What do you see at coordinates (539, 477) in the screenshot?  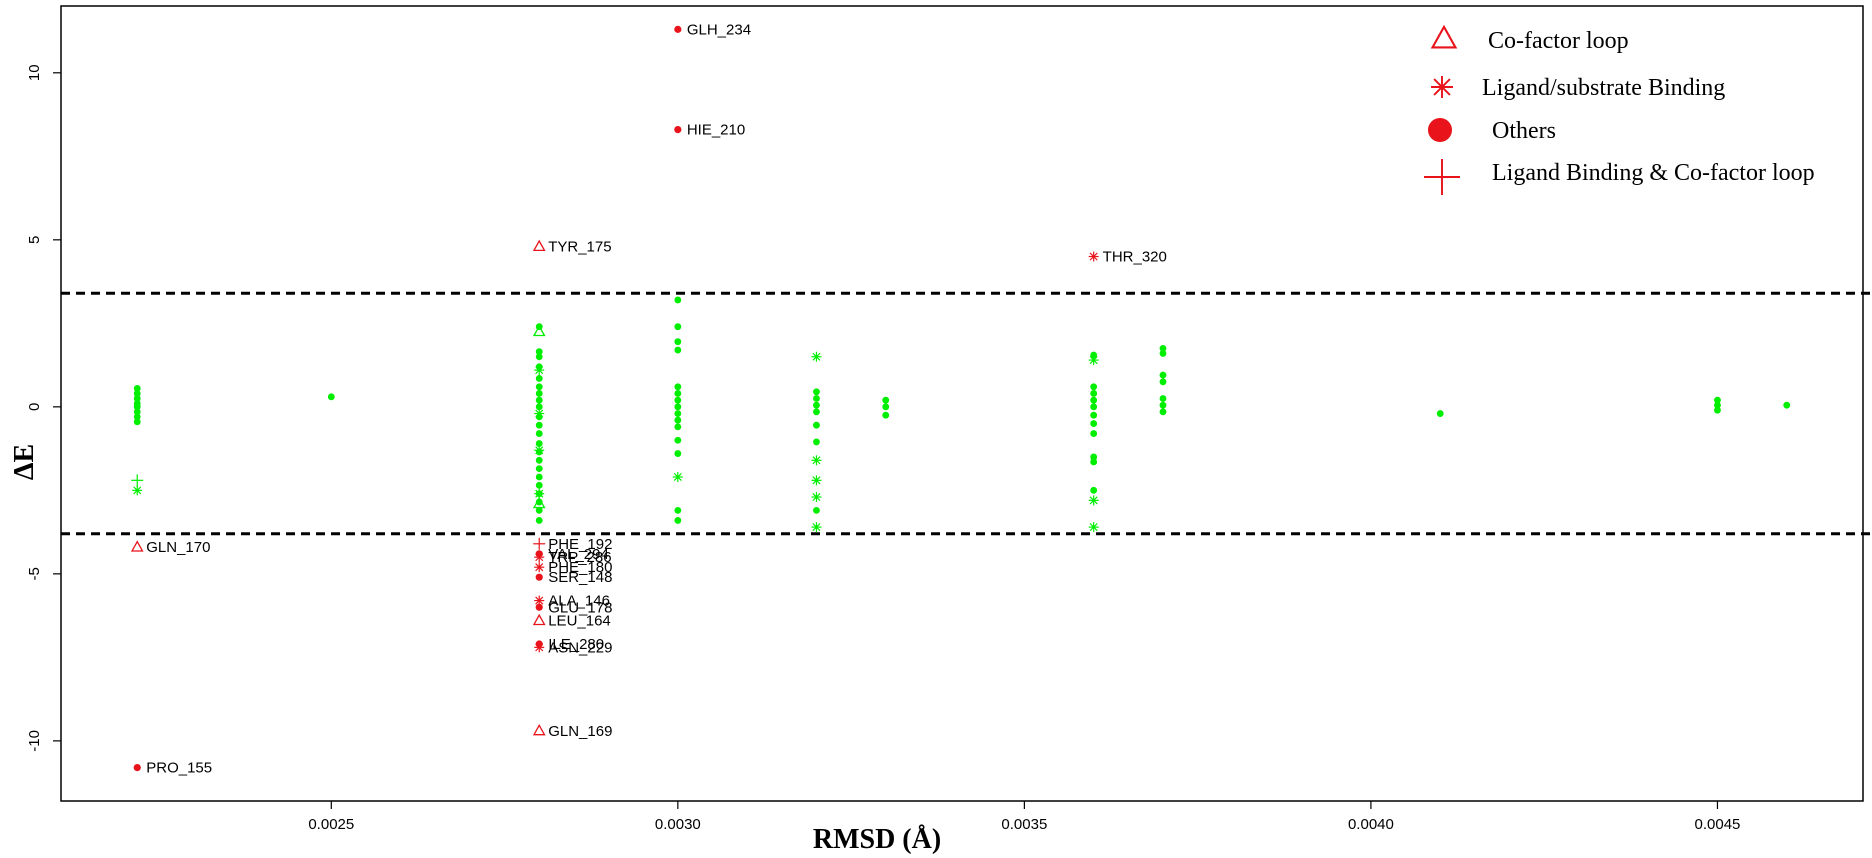 I see `bg-point-circle-25-shape` at bounding box center [539, 477].